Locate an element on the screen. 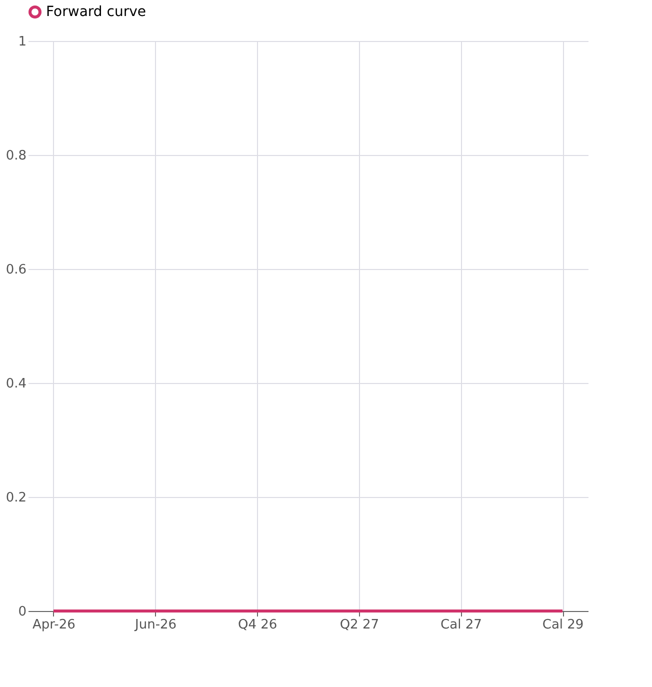 The image size is (652, 687). y-tick-label: 0.2 is located at coordinates (16, 498).